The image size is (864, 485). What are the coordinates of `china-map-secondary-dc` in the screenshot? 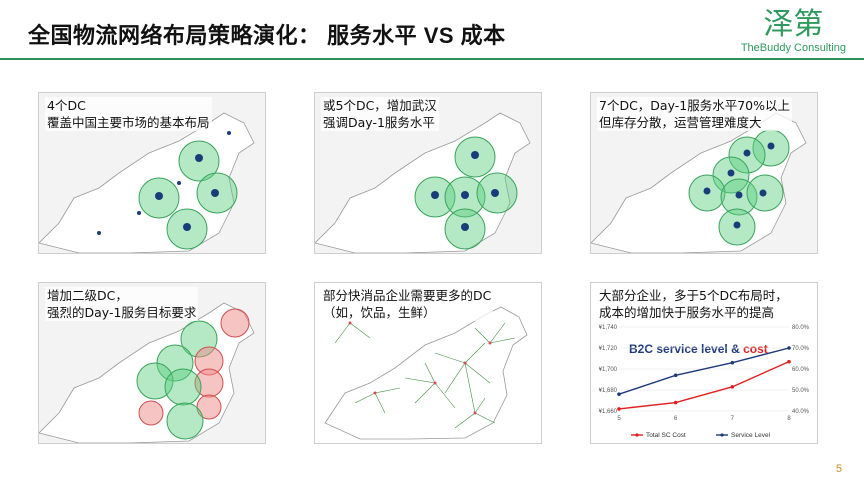 It's located at (147, 372).